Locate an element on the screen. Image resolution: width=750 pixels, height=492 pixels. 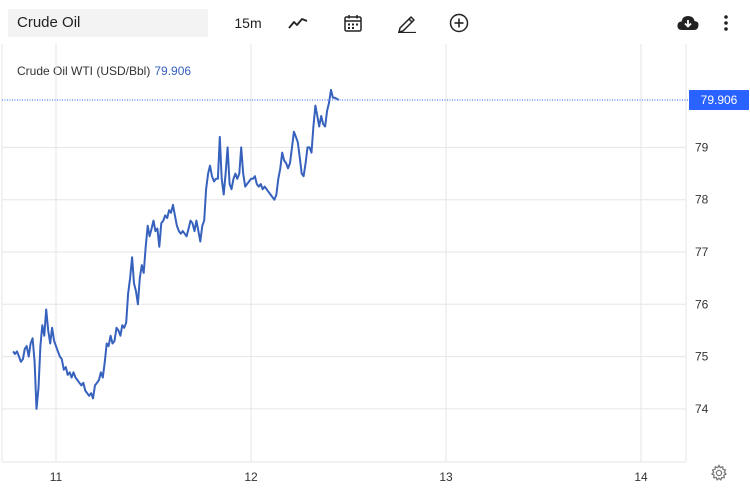
more-vertical-icon is located at coordinates (726, 23).